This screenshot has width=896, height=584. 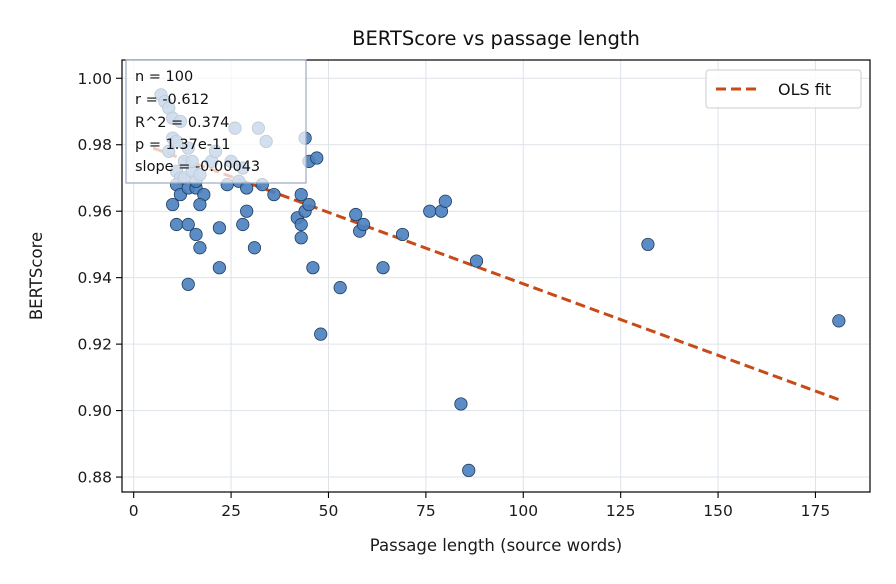 I want to click on stats-line-n: n = 100, so click(x=164, y=77).